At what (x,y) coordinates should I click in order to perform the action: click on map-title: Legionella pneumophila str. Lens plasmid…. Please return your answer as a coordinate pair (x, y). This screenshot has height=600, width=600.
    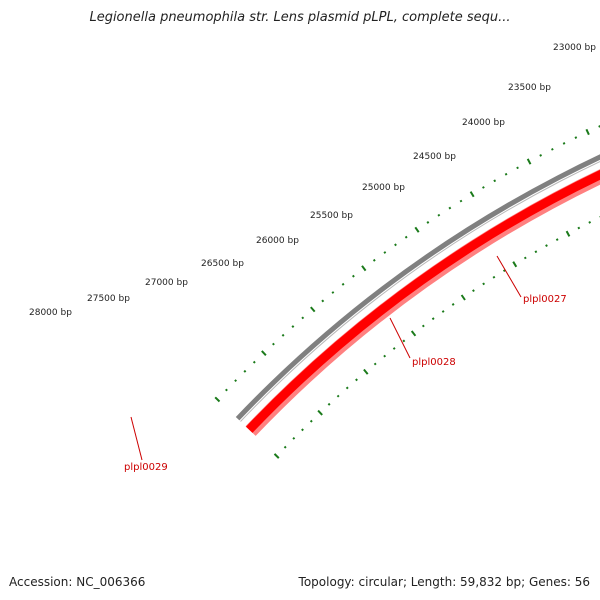
    Looking at the image, I should click on (300, 17).